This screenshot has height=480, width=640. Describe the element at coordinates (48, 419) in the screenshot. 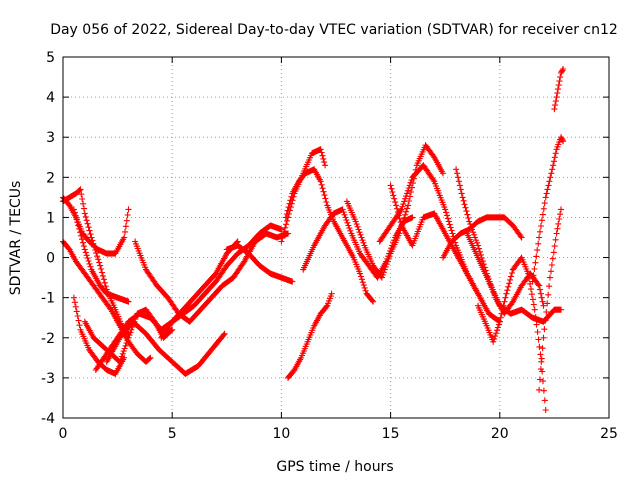

I see `y-tick-label: -4` at that location.